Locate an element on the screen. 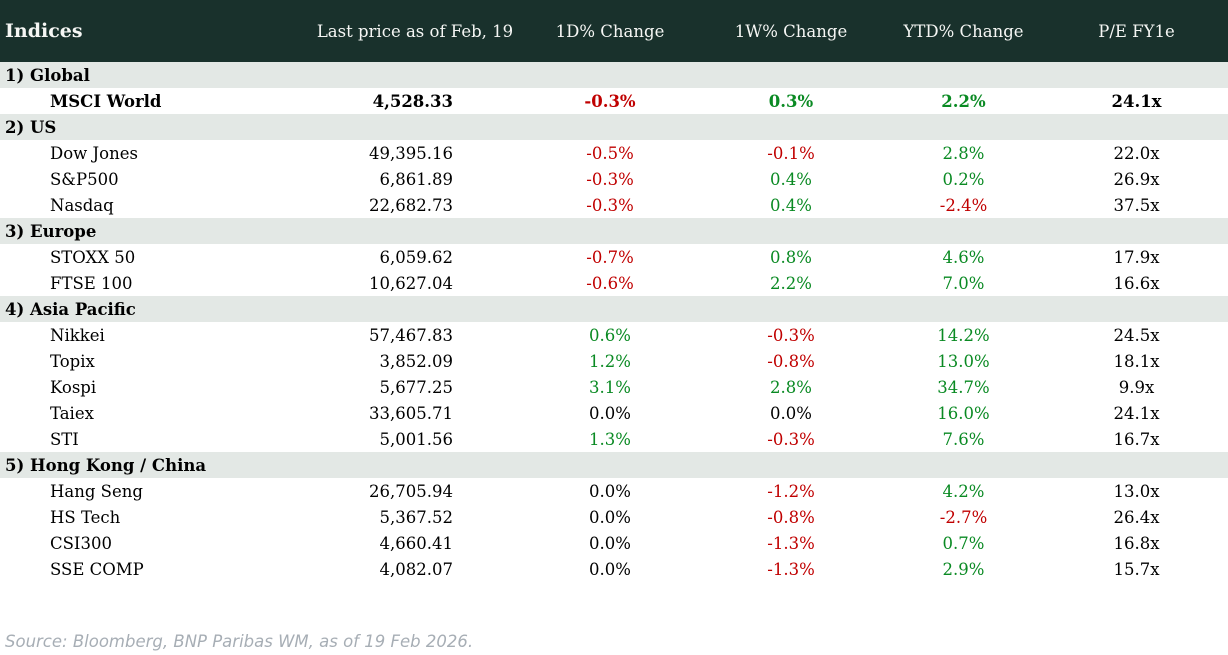 The image size is (1228, 655). table-row: S&P500 6,861.89 -0.3% 0.4% 0.2% 26.9x is located at coordinates (614, 179).